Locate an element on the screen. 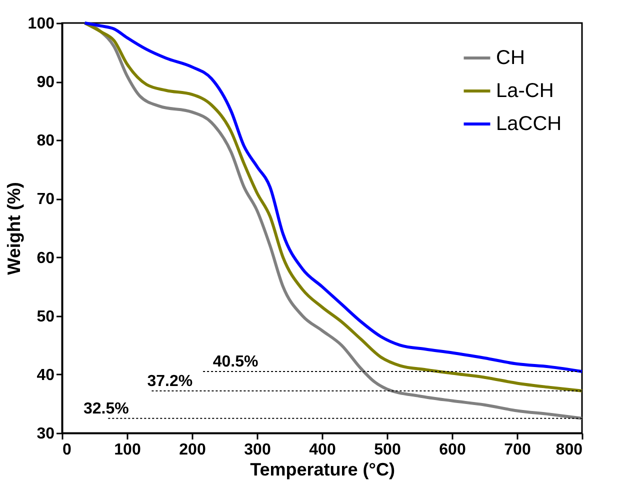 The width and height of the screenshot is (617, 501). x-tick-label: 100 is located at coordinates (127, 450).